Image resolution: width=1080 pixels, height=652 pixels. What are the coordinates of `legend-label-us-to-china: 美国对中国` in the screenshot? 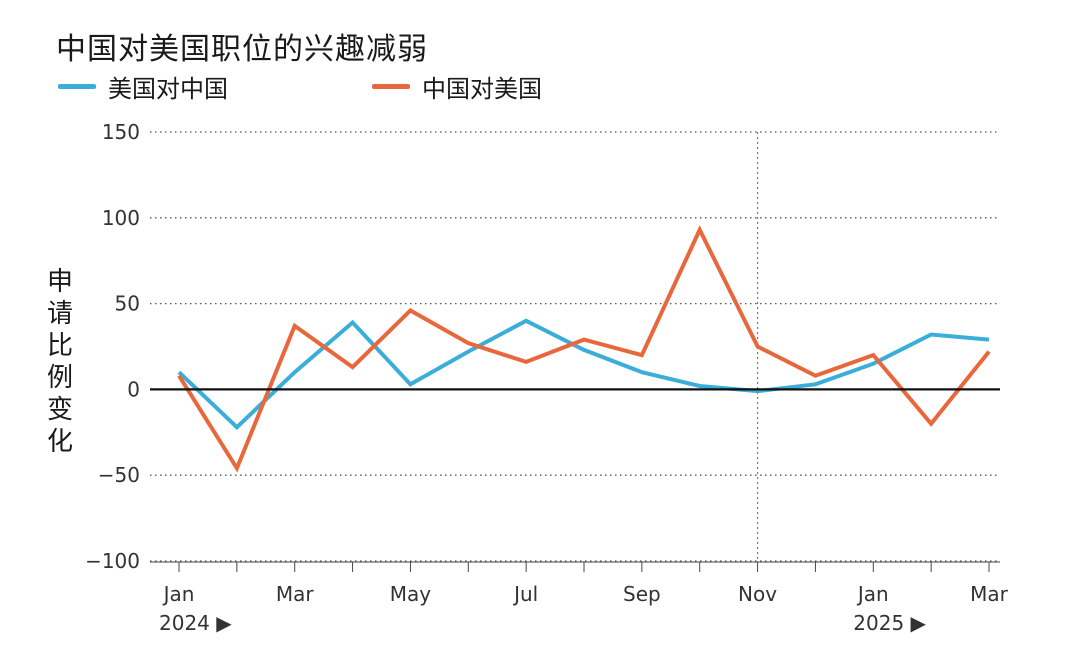 It's located at (168, 88).